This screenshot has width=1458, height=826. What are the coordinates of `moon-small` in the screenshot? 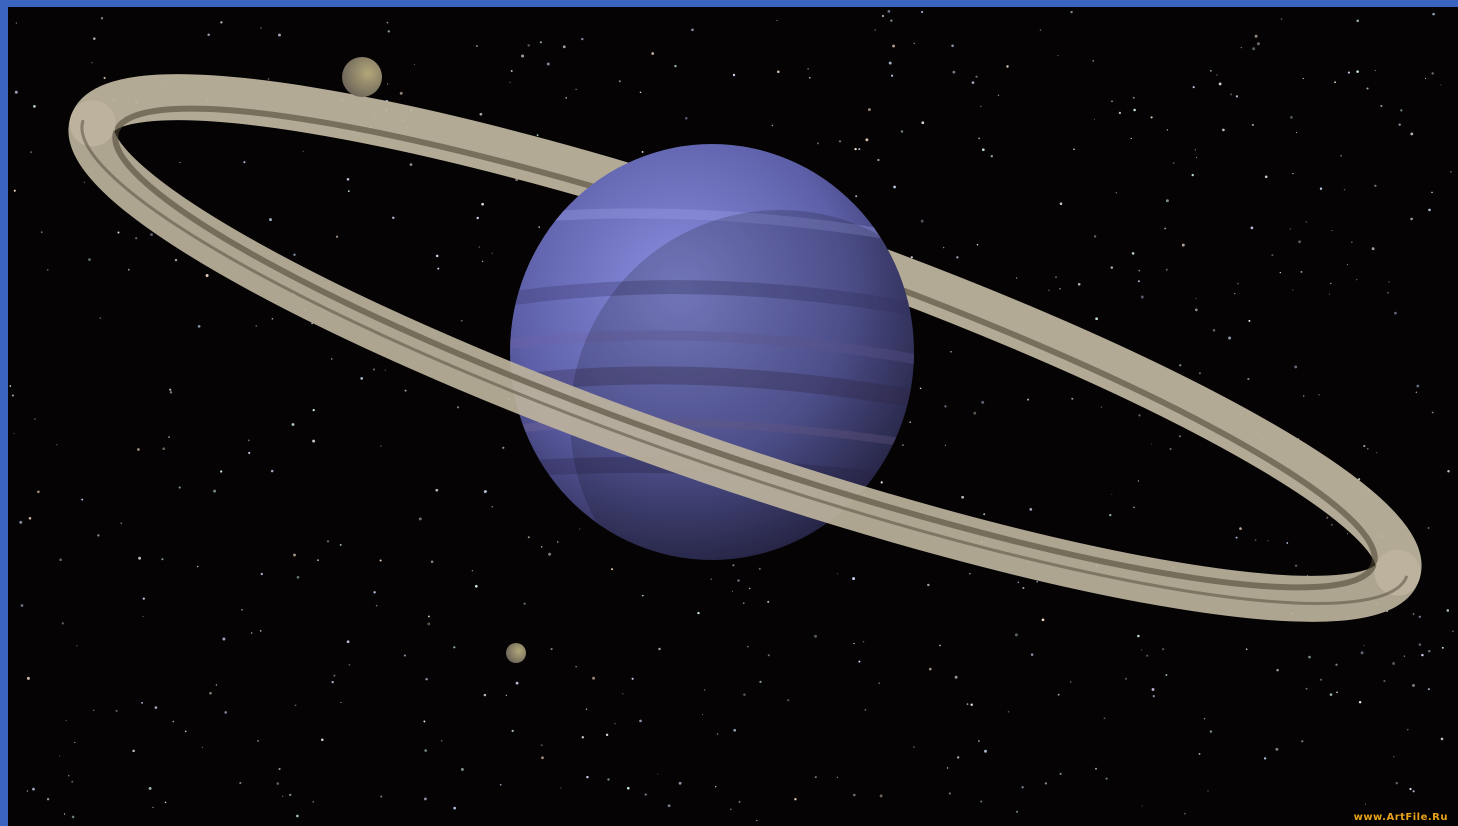 It's located at (516, 653).